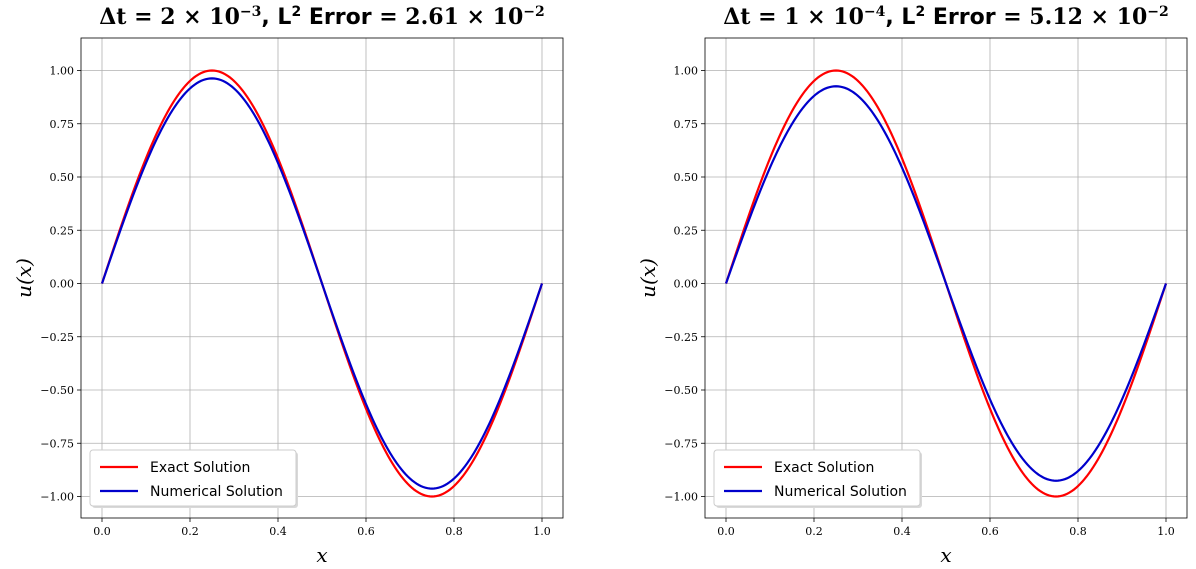  I want to click on chart-title: Δt = 2 × 10−3, L2 Error = 2.61 × 10−2, so click(322, 17).